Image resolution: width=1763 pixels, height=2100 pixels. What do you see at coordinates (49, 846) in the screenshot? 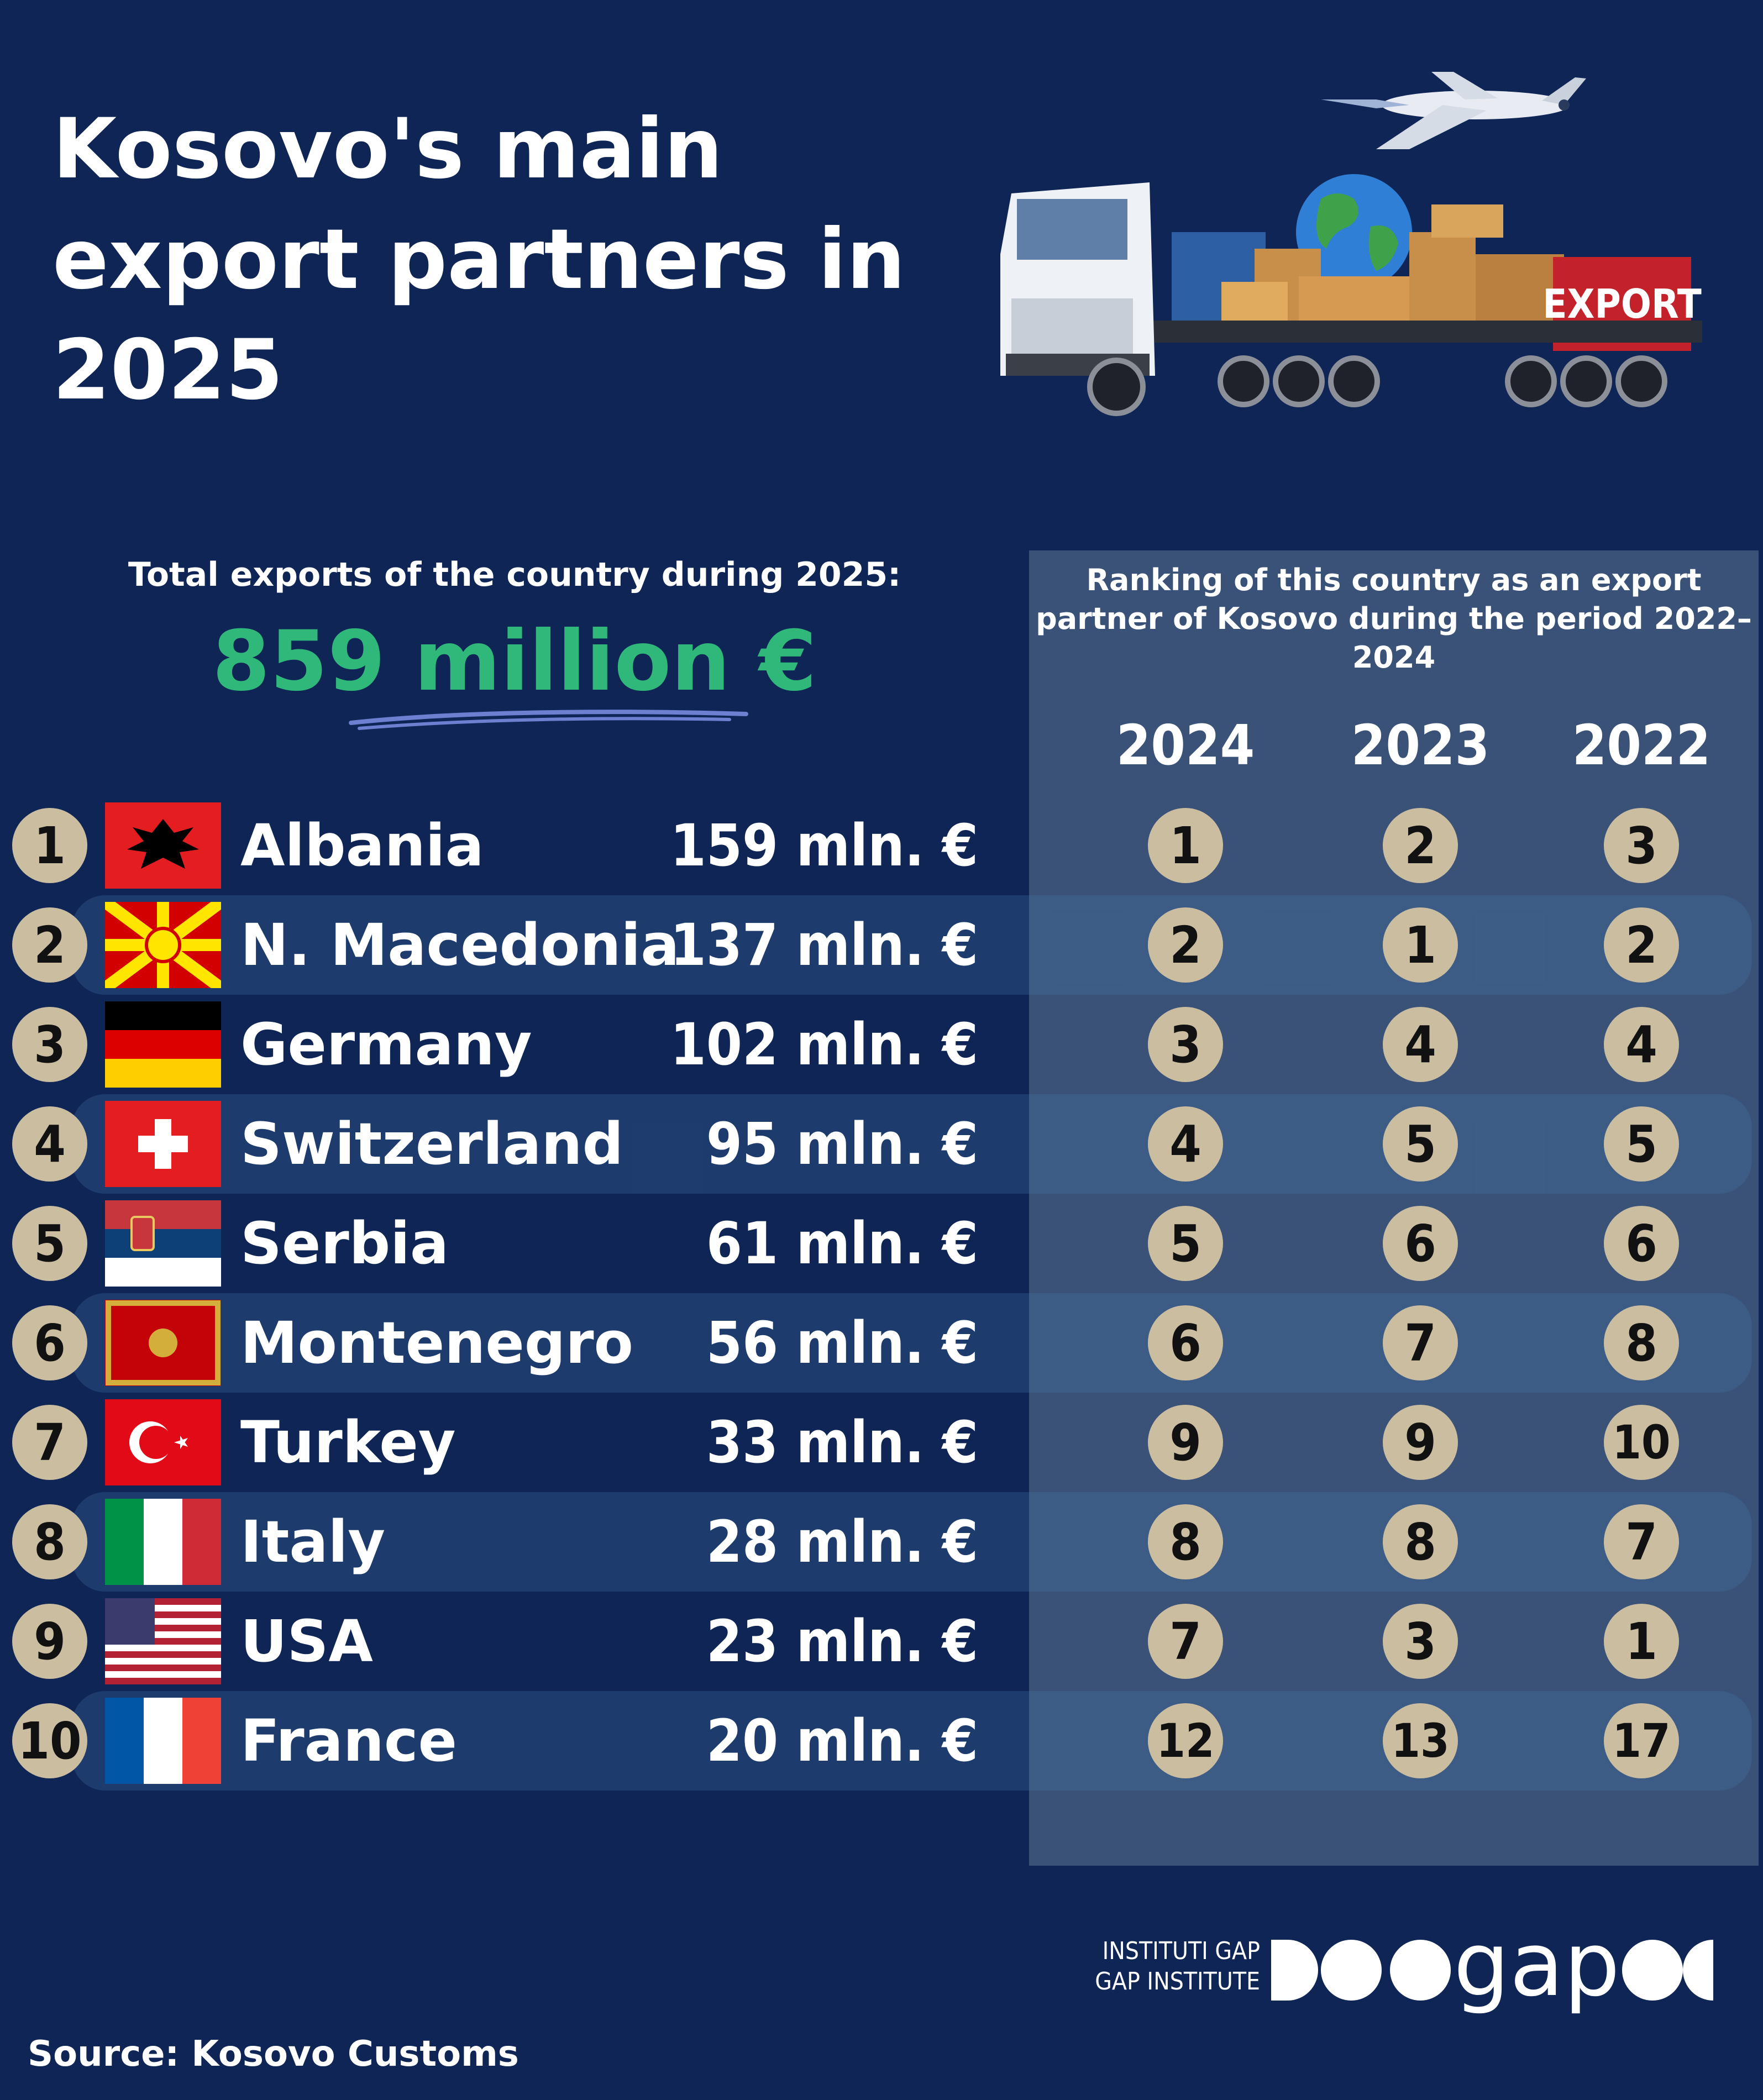
I see `rank-badge: 1` at bounding box center [49, 846].